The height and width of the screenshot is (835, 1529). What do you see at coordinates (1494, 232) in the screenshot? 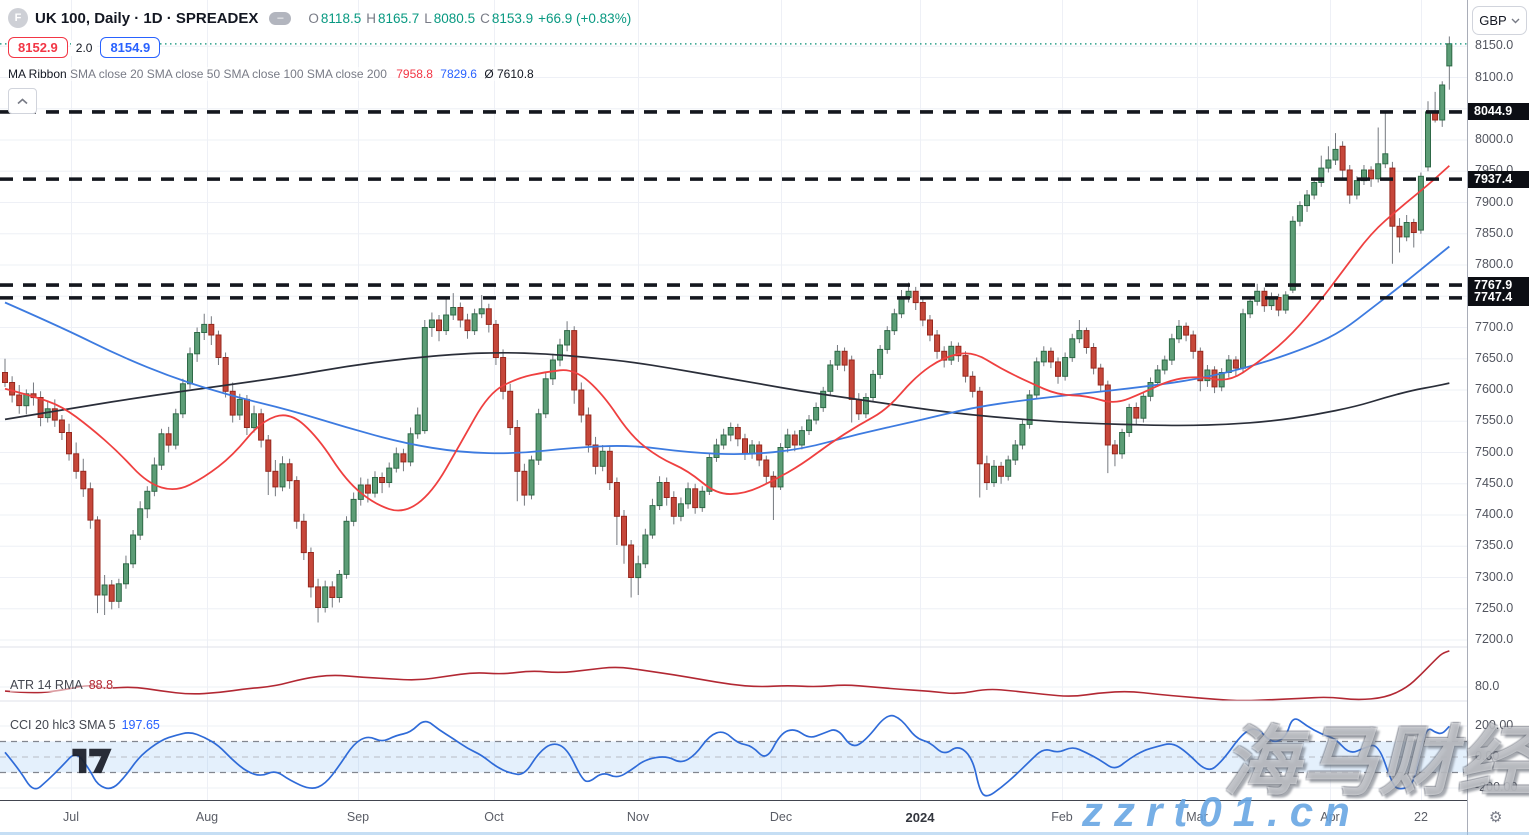
I see `price-tick-label: 7850.0` at bounding box center [1494, 232].